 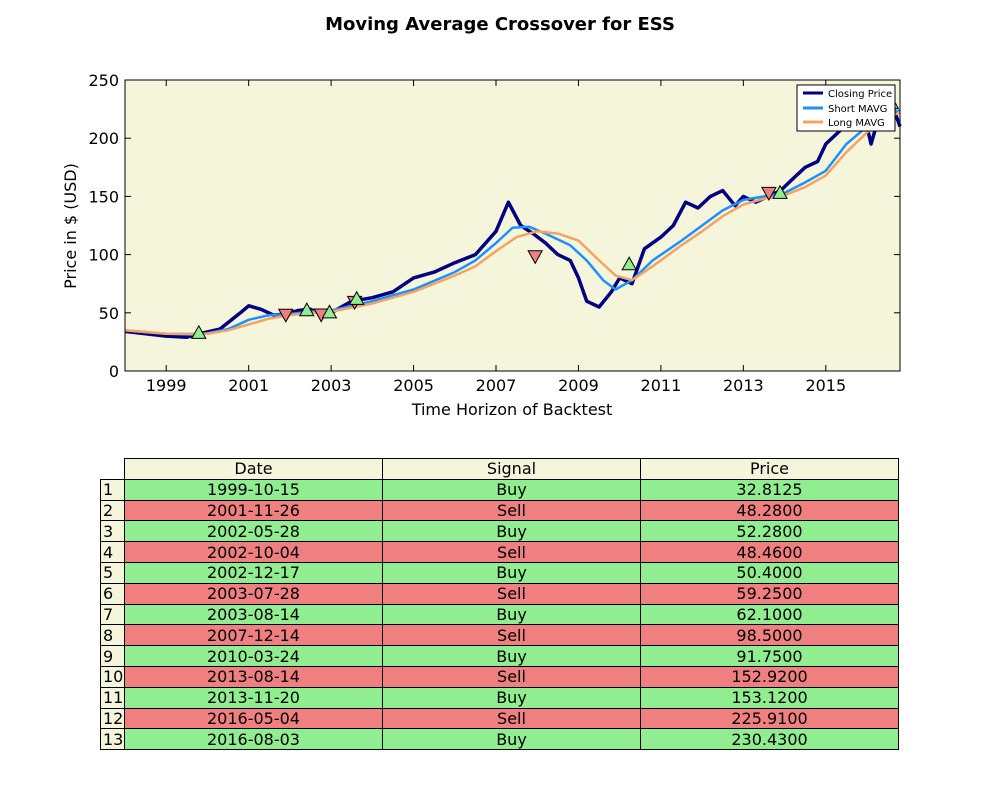 I want to click on table-row: 8 2007-12-14 Sell 98.5000, so click(x=499, y=635).